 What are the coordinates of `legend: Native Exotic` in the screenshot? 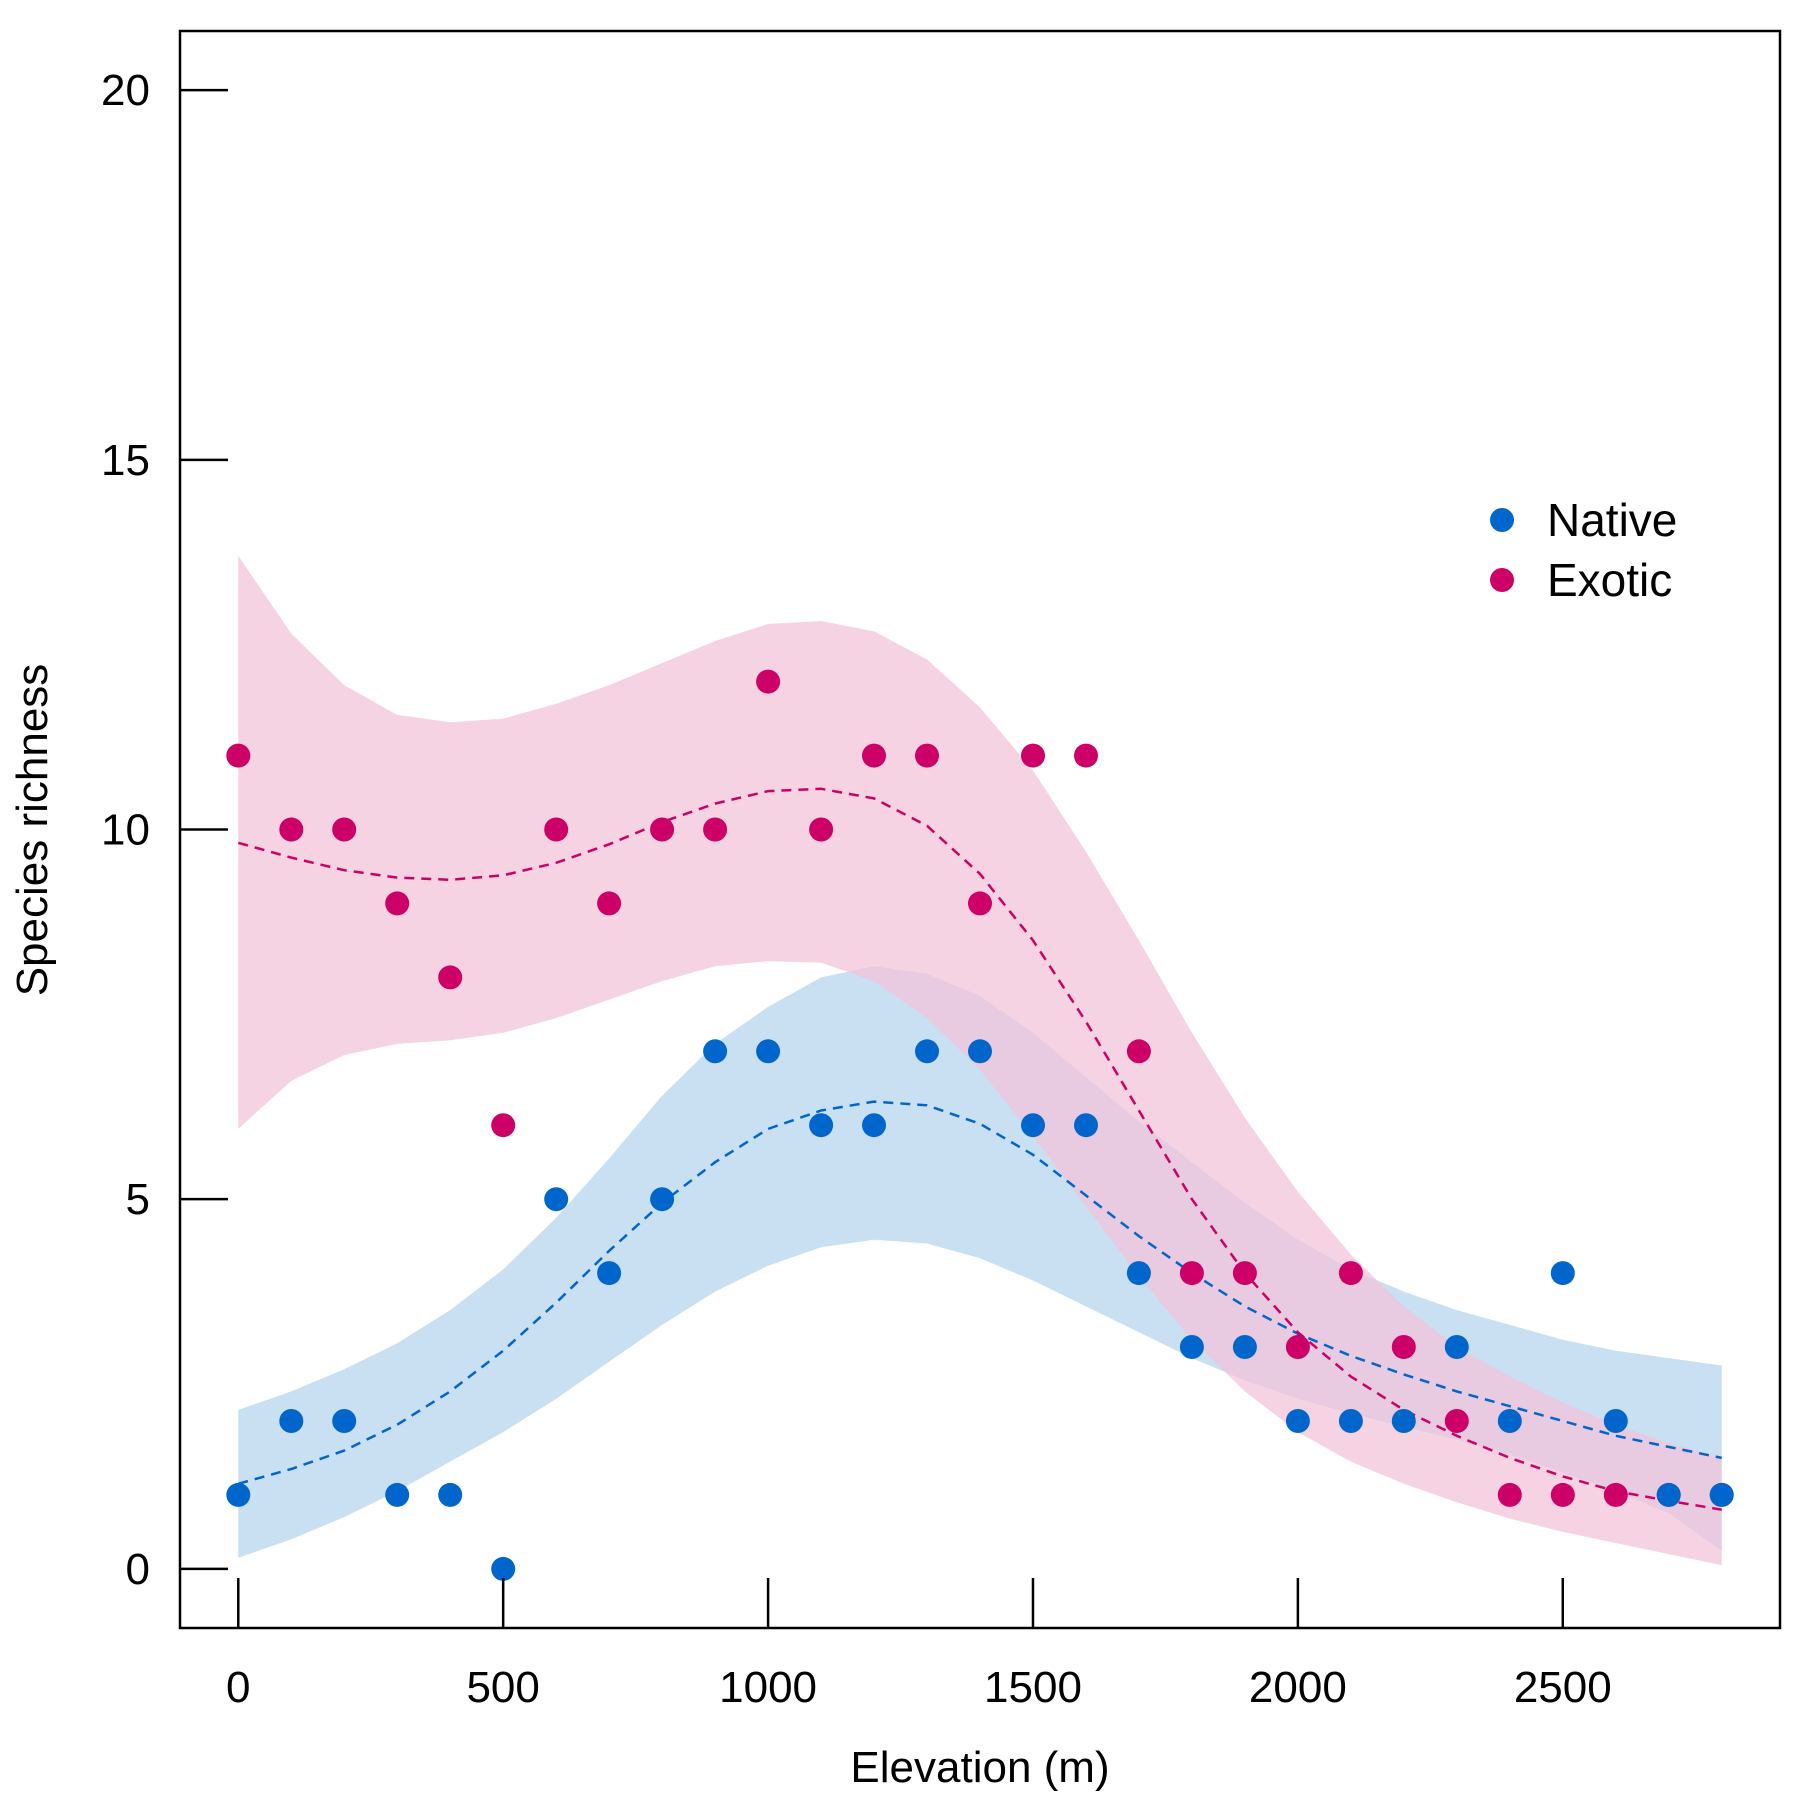 It's located at (1583, 550).